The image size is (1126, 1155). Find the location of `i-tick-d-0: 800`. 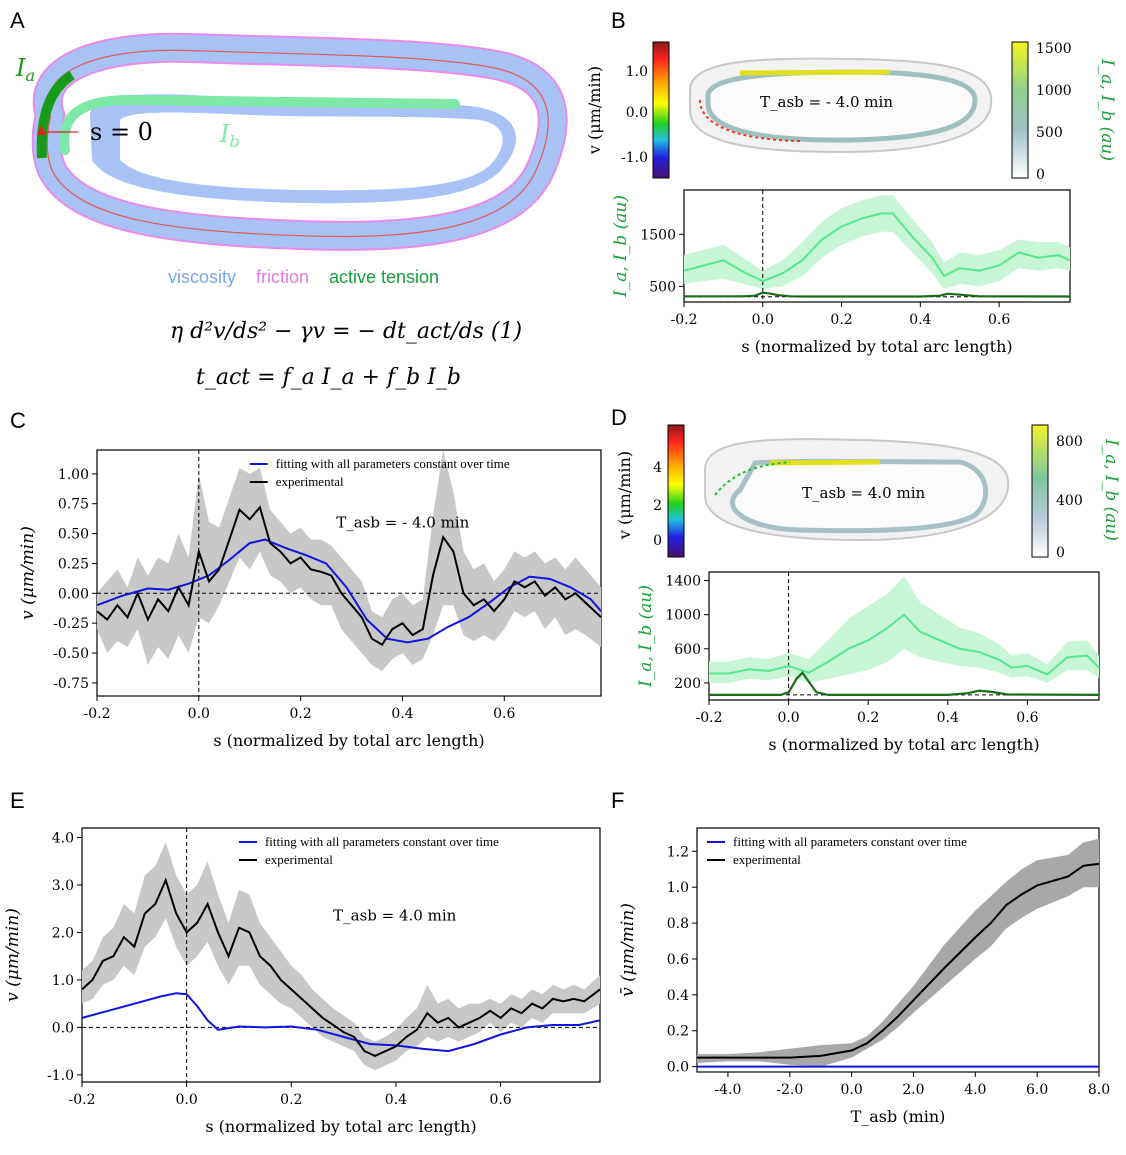

i-tick-d-0: 800 is located at coordinates (1069, 442).